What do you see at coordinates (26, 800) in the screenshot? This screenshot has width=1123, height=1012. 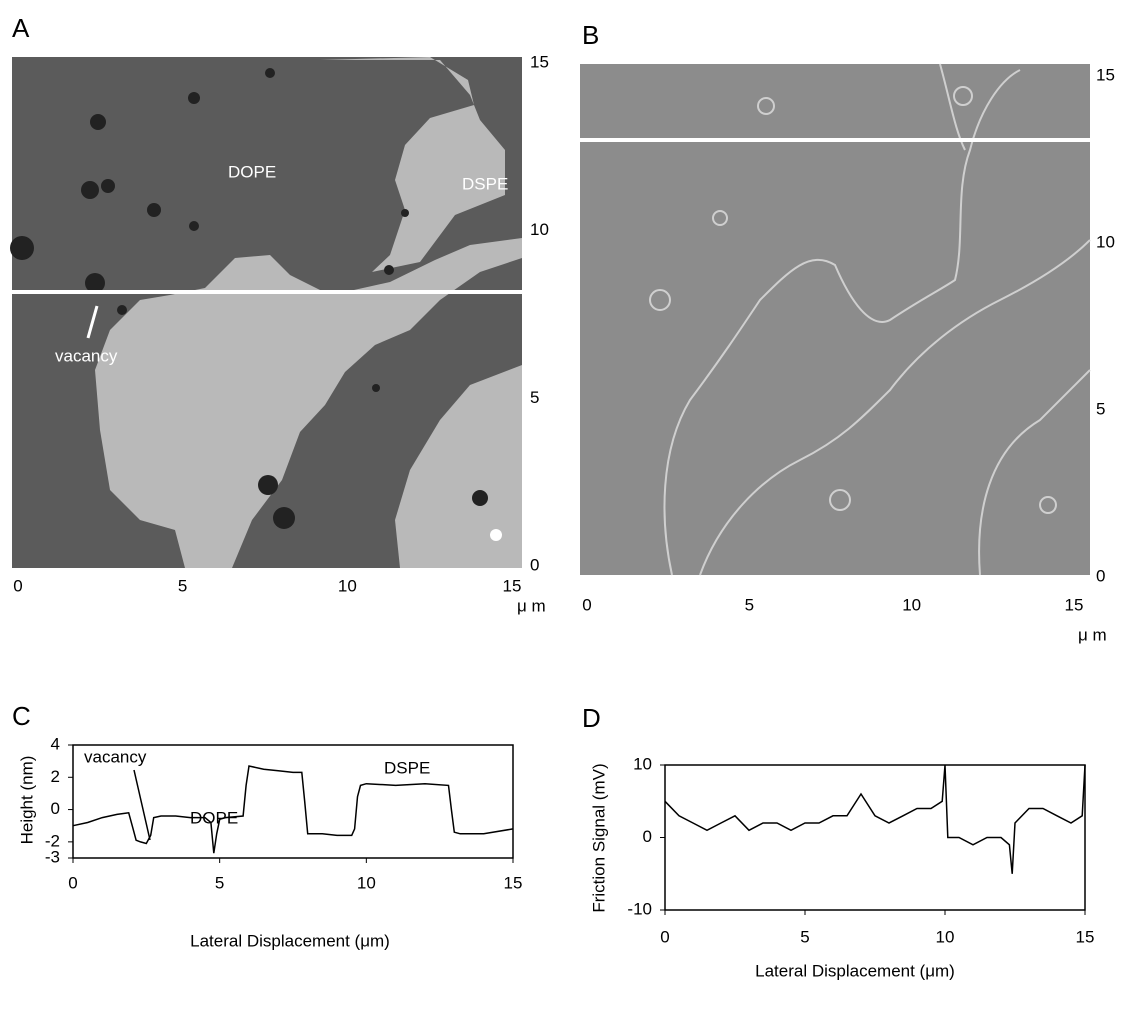 I see `y-axis-title: Height (nm)` at bounding box center [26, 800].